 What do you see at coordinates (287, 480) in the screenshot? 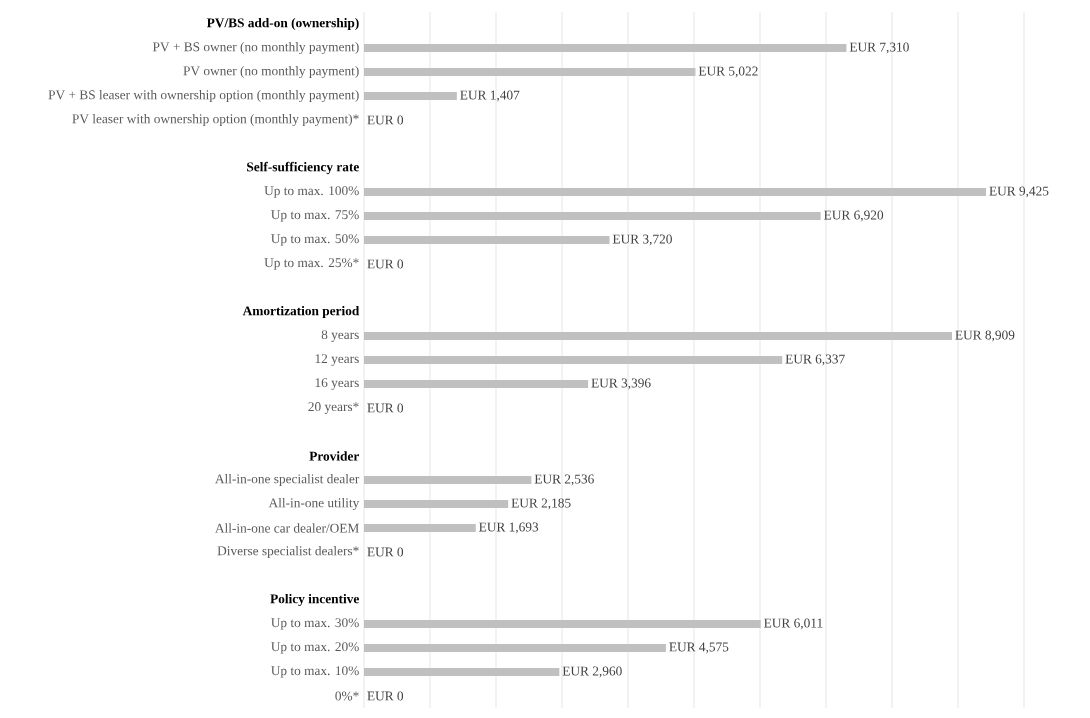
I see `y-tick-label: All-in-one specialist dealer` at bounding box center [287, 480].